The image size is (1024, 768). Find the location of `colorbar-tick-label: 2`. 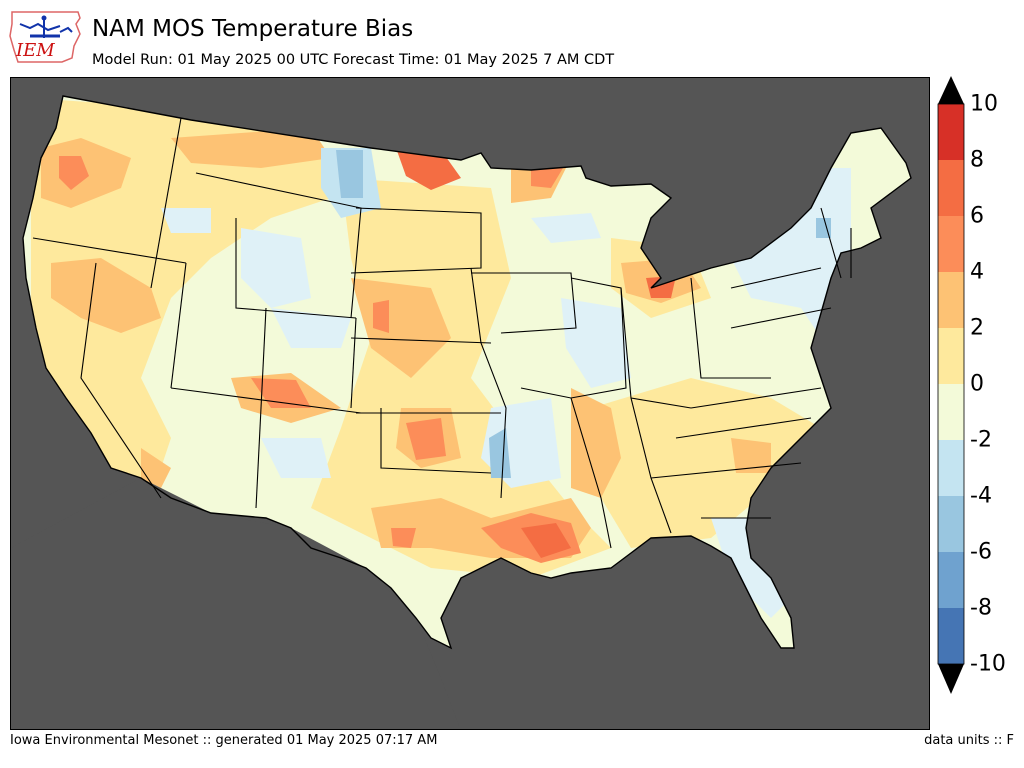

colorbar-tick-label: 2 is located at coordinates (977, 328).